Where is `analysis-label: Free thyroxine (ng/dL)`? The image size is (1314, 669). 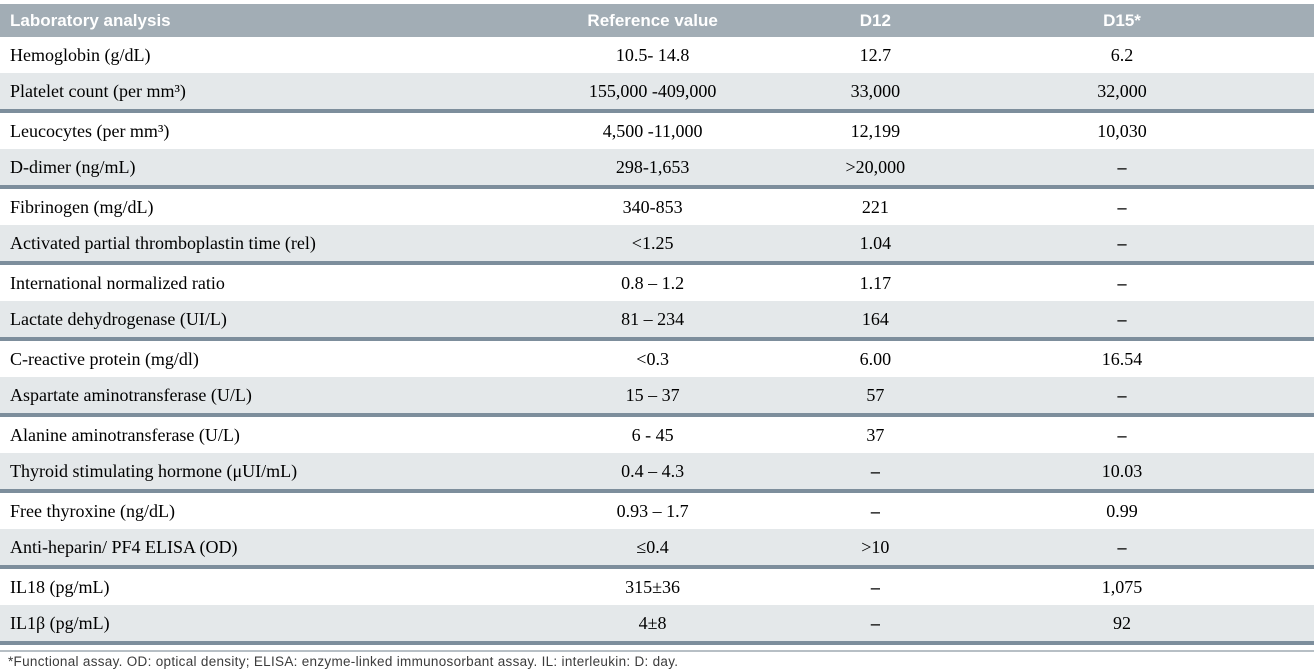
analysis-label: Free thyroxine (ng/dL) is located at coordinates (268, 510).